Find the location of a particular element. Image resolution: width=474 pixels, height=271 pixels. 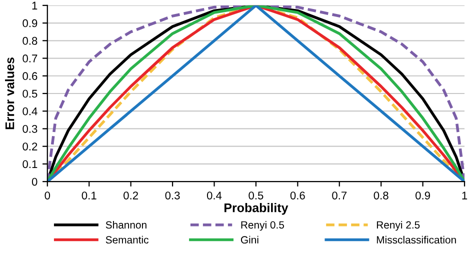

x-tick-label: 1 is located at coordinates (465, 196).